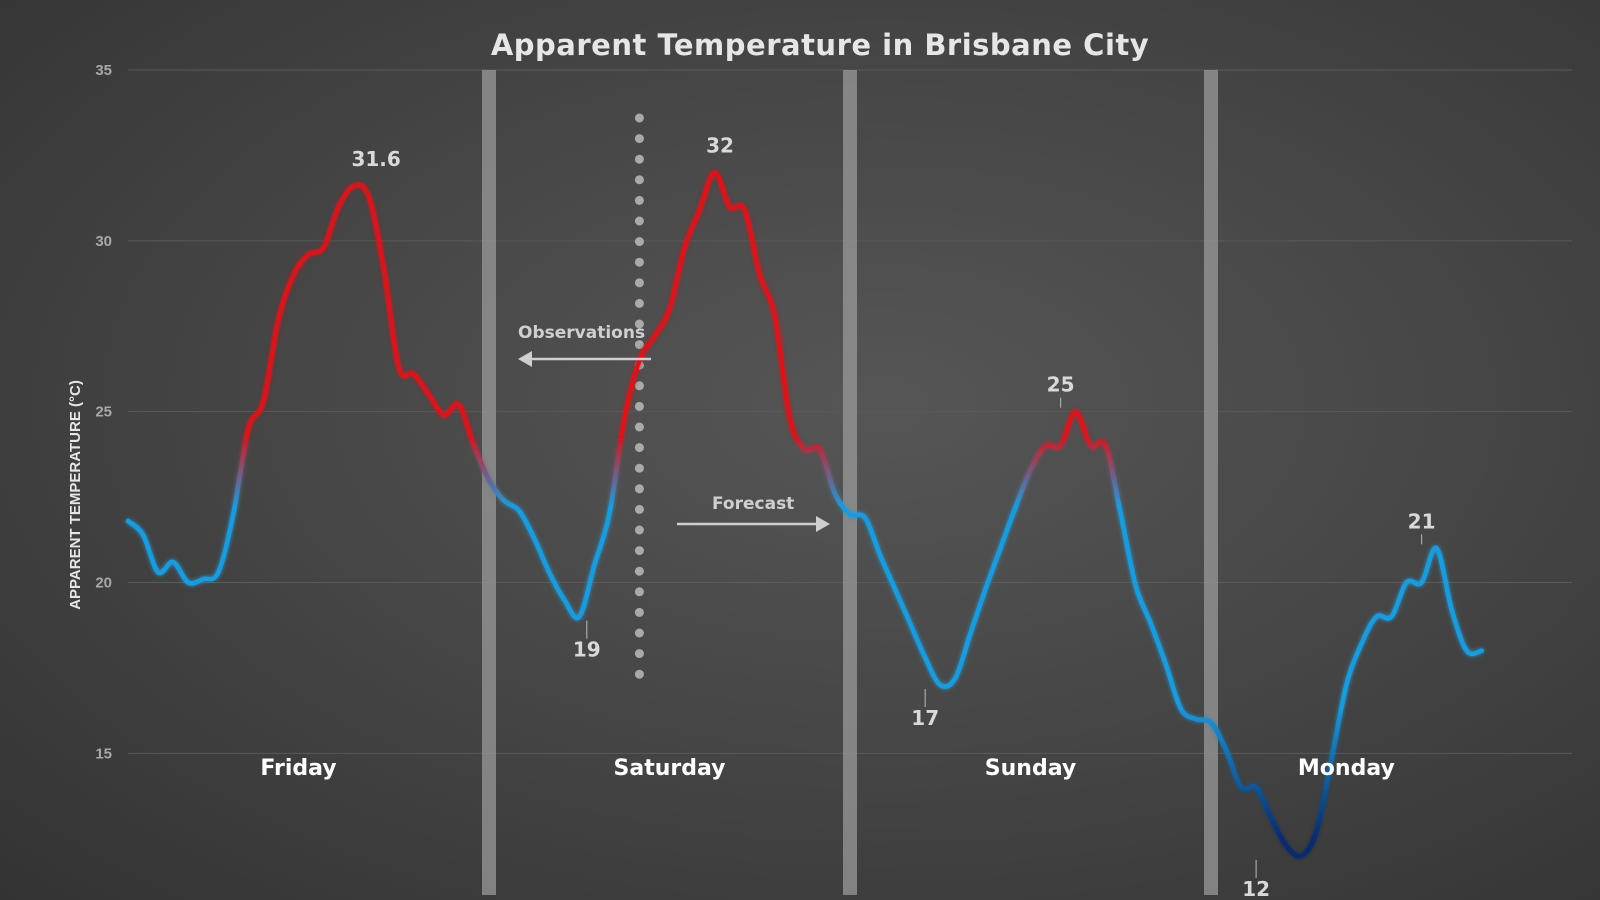 This screenshot has width=1600, height=900. I want to click on observation-forecast-divider, so click(639, 396).